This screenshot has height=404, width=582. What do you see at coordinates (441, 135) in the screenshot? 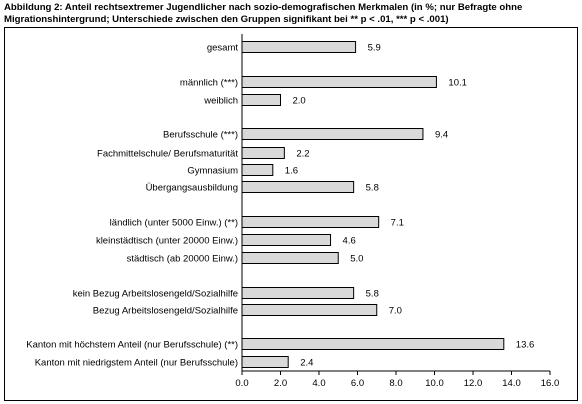
I see `value-label: 9.4` at bounding box center [441, 135].